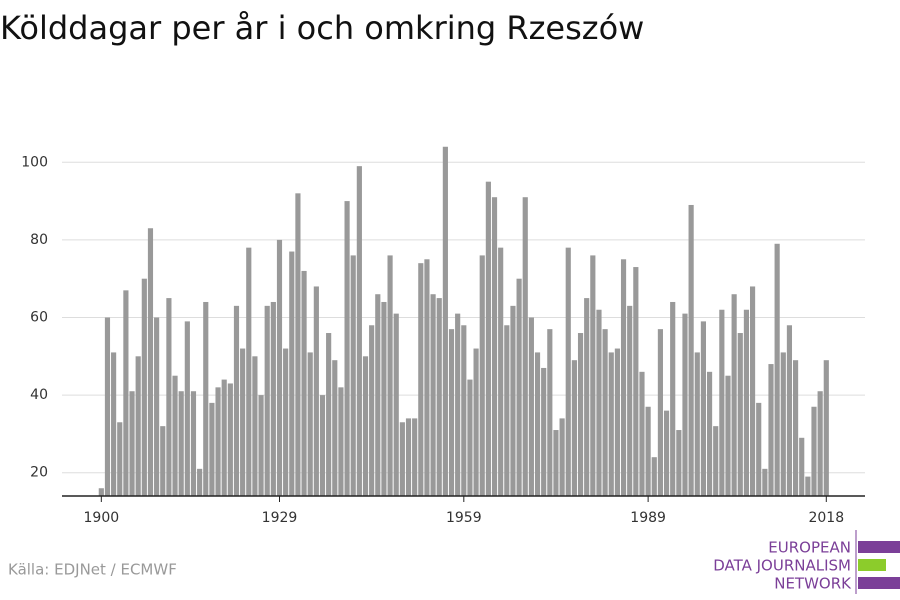 The image size is (900, 600). Describe the element at coordinates (322, 28) in the screenshot. I see `chart-title: Kölddagar per år i och omkring Rzeszów` at that location.